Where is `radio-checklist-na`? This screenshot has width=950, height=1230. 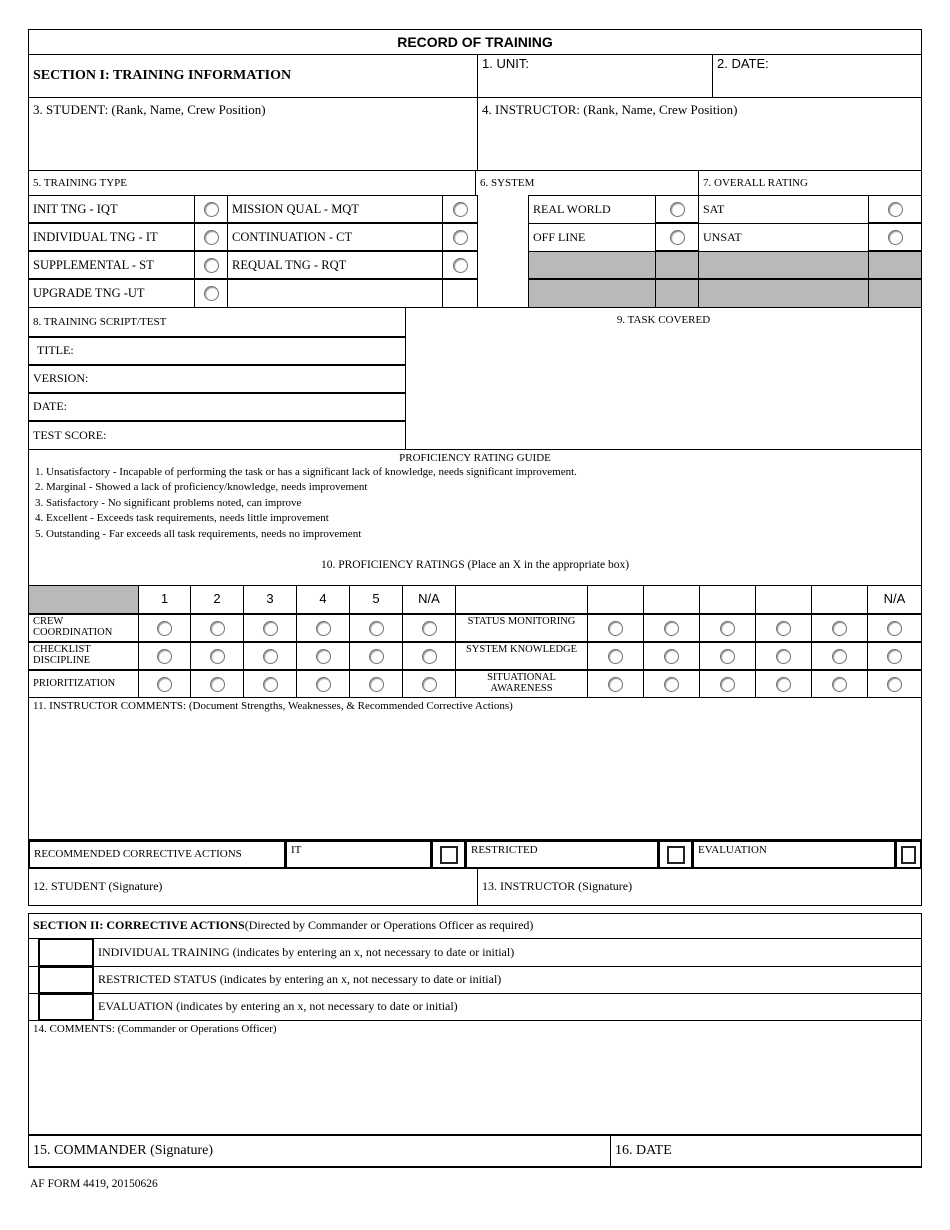 radio-checklist-na is located at coordinates (429, 656).